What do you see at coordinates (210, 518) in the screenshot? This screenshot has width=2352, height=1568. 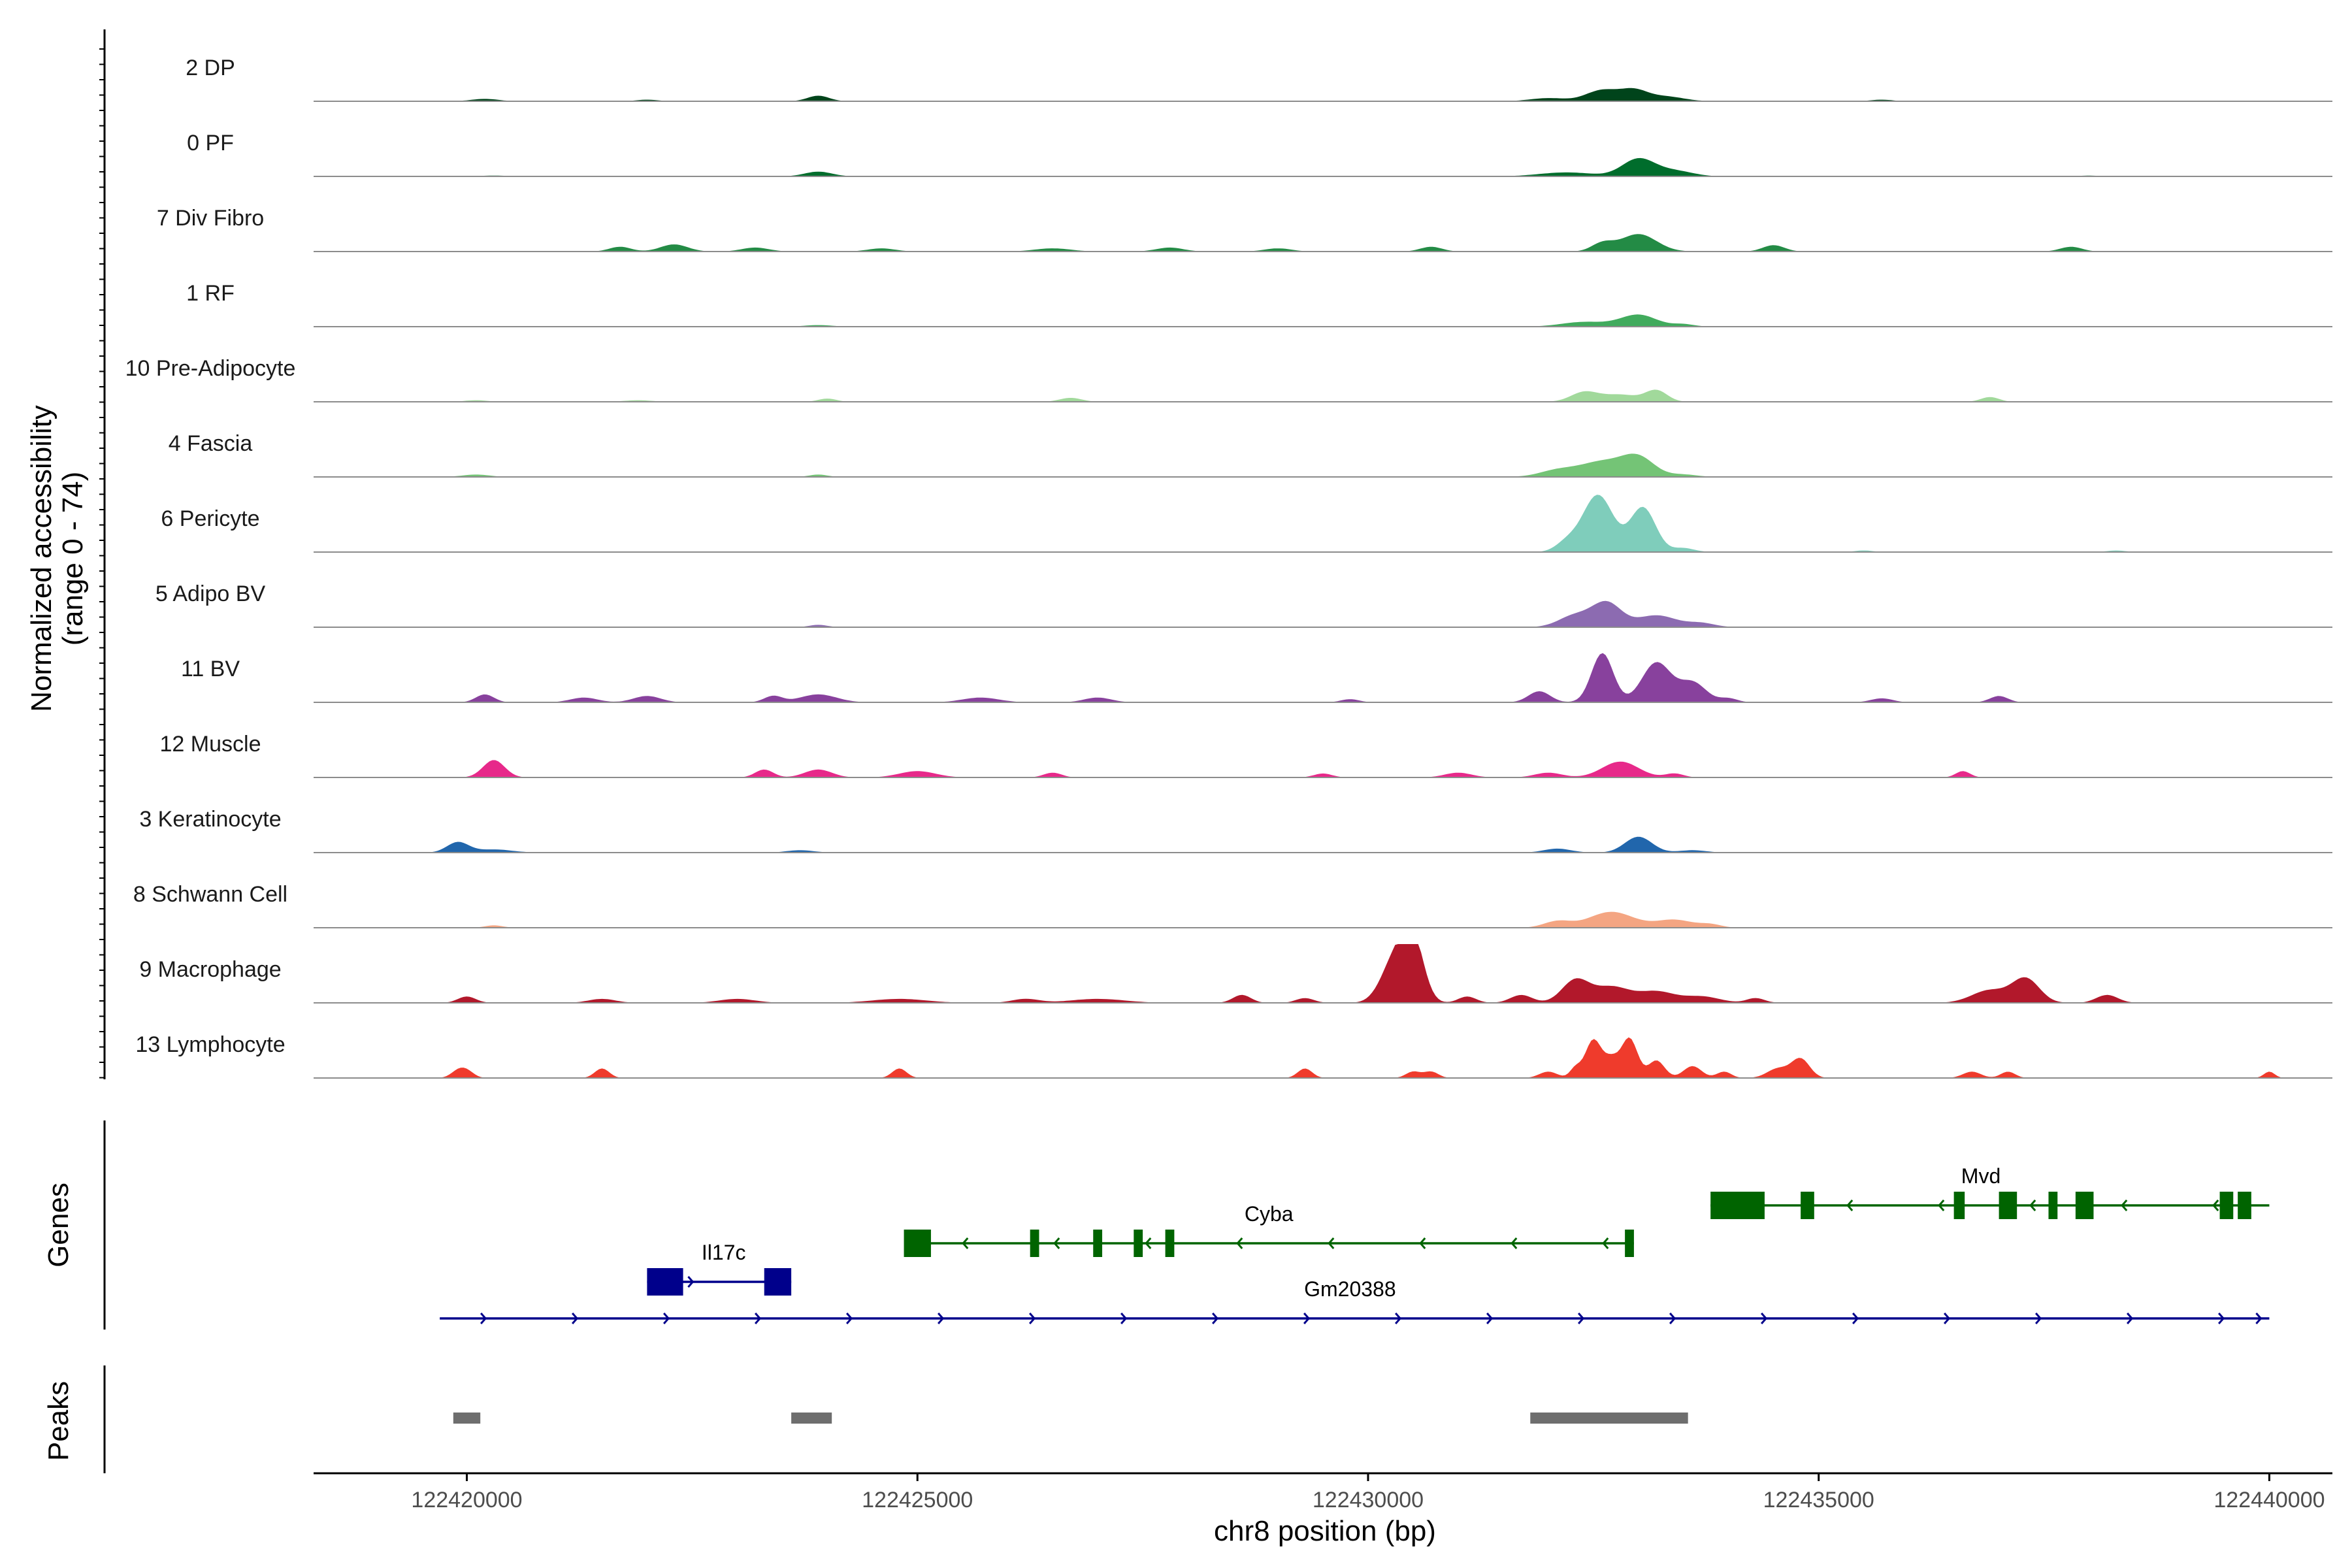 I see `track-label: 6 Pericyte` at bounding box center [210, 518].